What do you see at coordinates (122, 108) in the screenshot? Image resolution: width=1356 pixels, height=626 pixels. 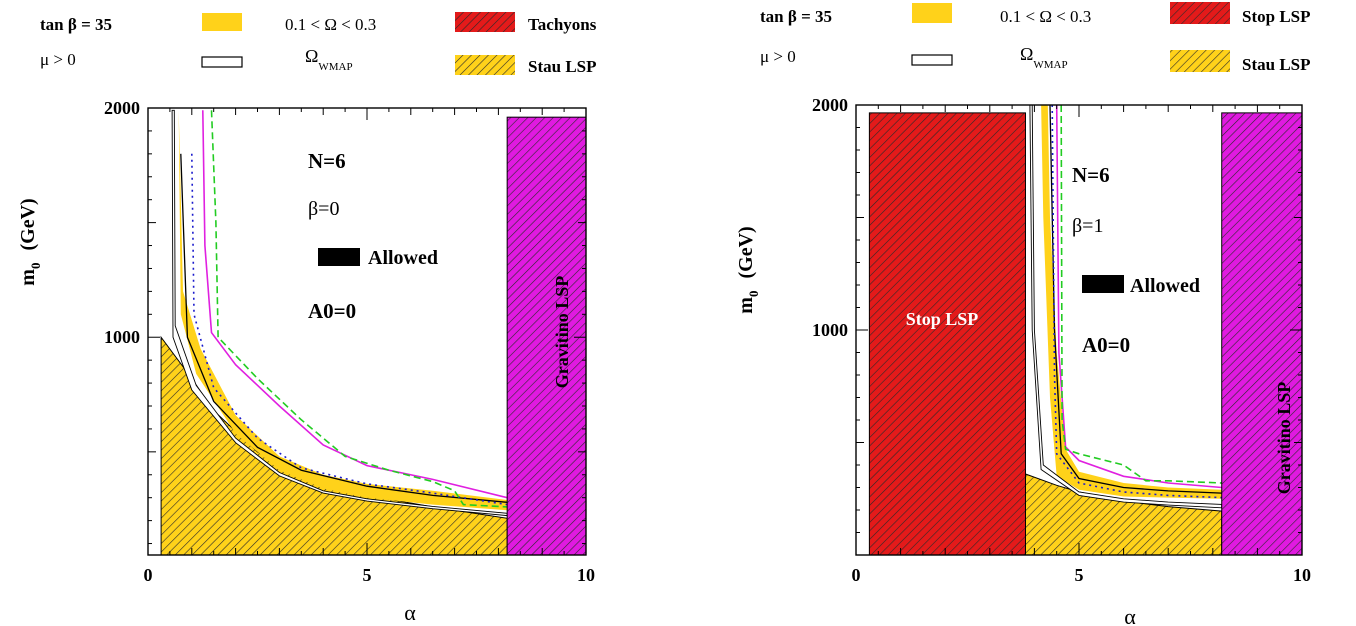 I see `left-y-tick-label: 2000` at bounding box center [122, 108].